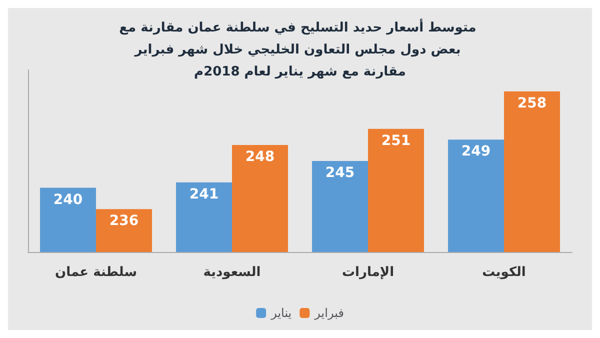  Describe the element at coordinates (204, 194) in the screenshot. I see `data-label: 241` at that location.